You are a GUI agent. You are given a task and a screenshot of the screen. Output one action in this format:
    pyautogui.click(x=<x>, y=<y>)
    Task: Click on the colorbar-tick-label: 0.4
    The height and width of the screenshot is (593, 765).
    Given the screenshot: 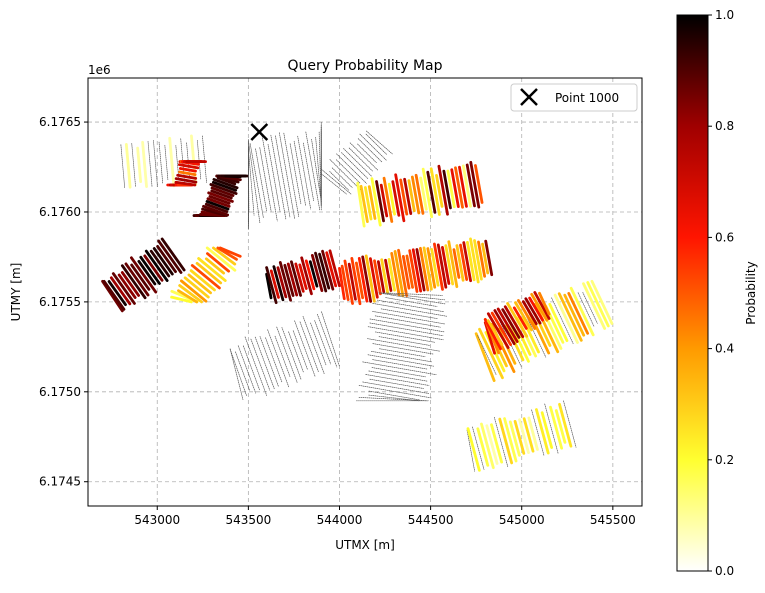 What is the action you would take?
    pyautogui.click(x=724, y=349)
    